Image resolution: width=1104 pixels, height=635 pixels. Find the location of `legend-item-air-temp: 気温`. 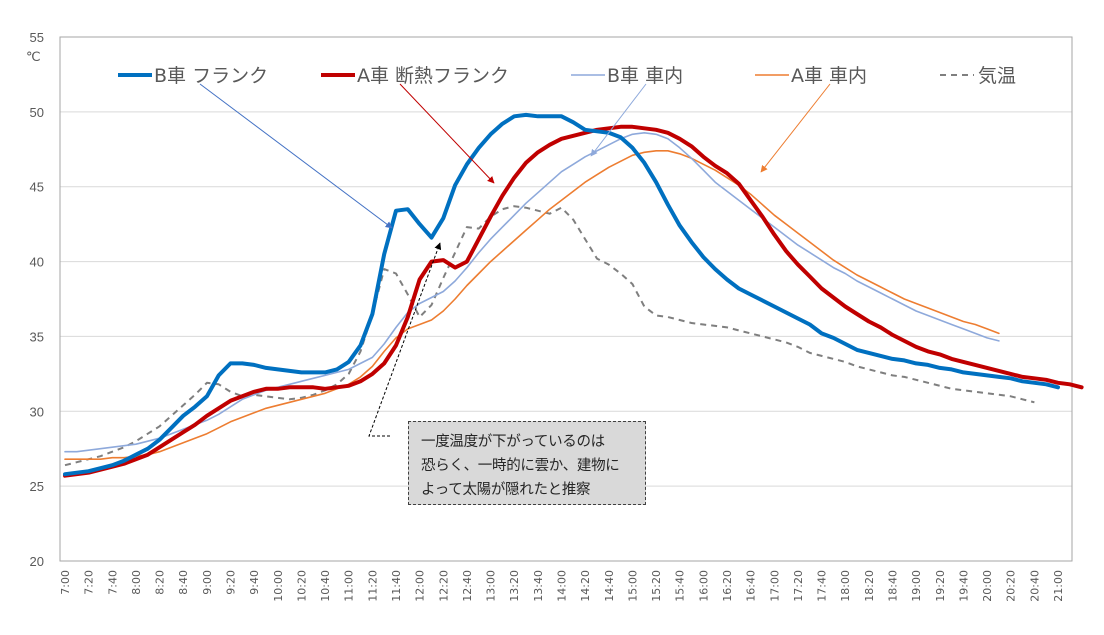

legend-item-air-temp: 気温 is located at coordinates (978, 76).